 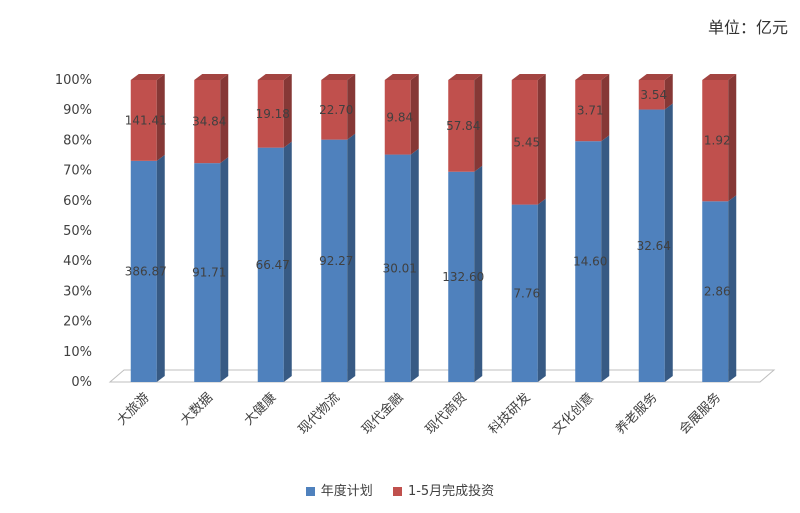 What do you see at coordinates (446, 413) in the screenshot?
I see `x-category-label: 现代商贸` at bounding box center [446, 413].